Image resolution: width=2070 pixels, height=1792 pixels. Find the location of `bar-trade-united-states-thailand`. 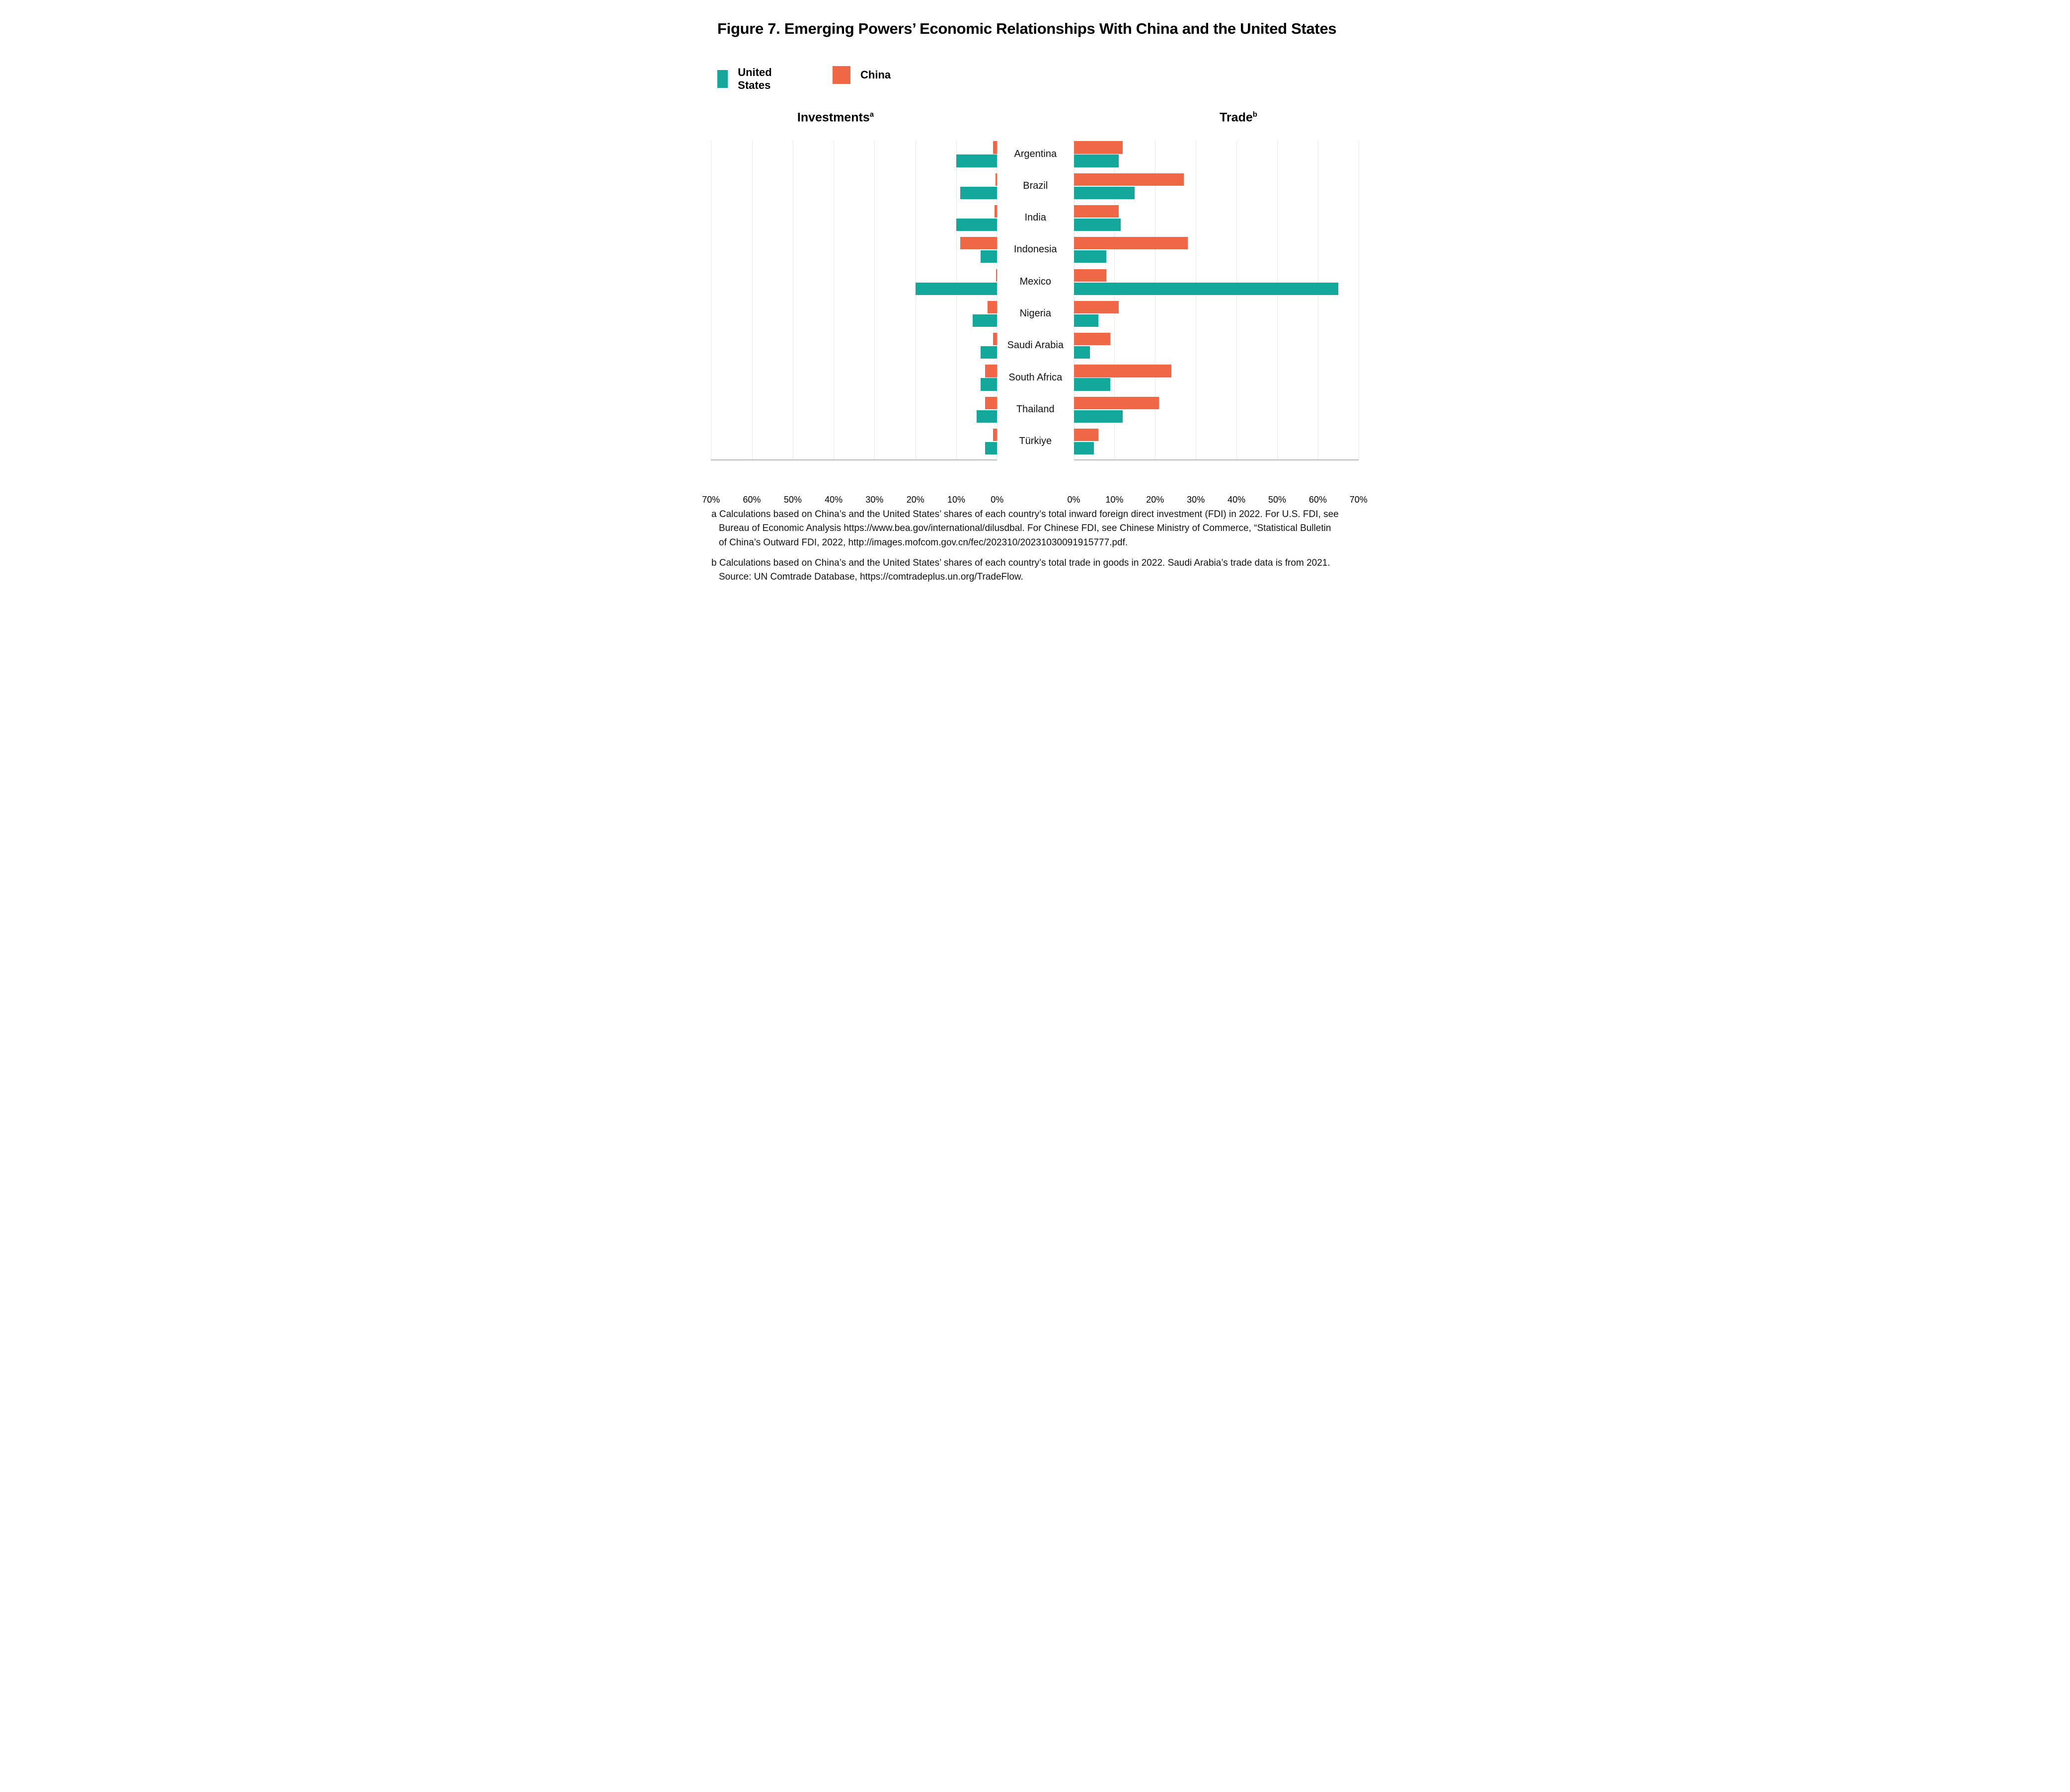

bar-trade-united-states-thailand is located at coordinates (1098, 416).